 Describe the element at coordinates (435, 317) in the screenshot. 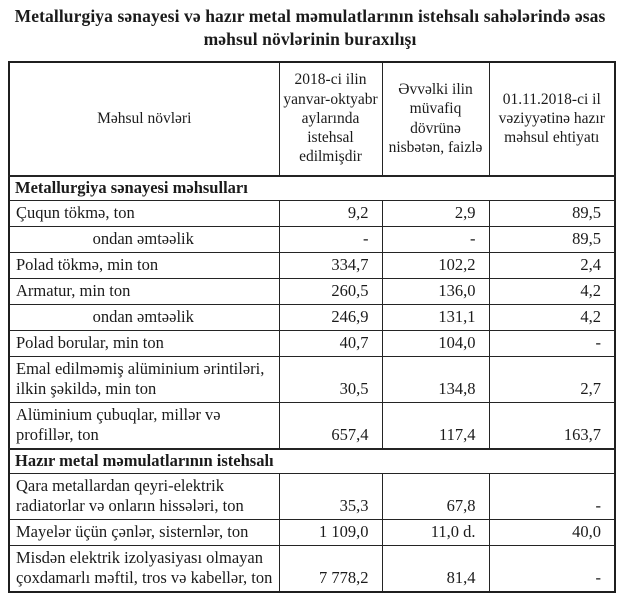

I see `change-cell: 131,1` at that location.